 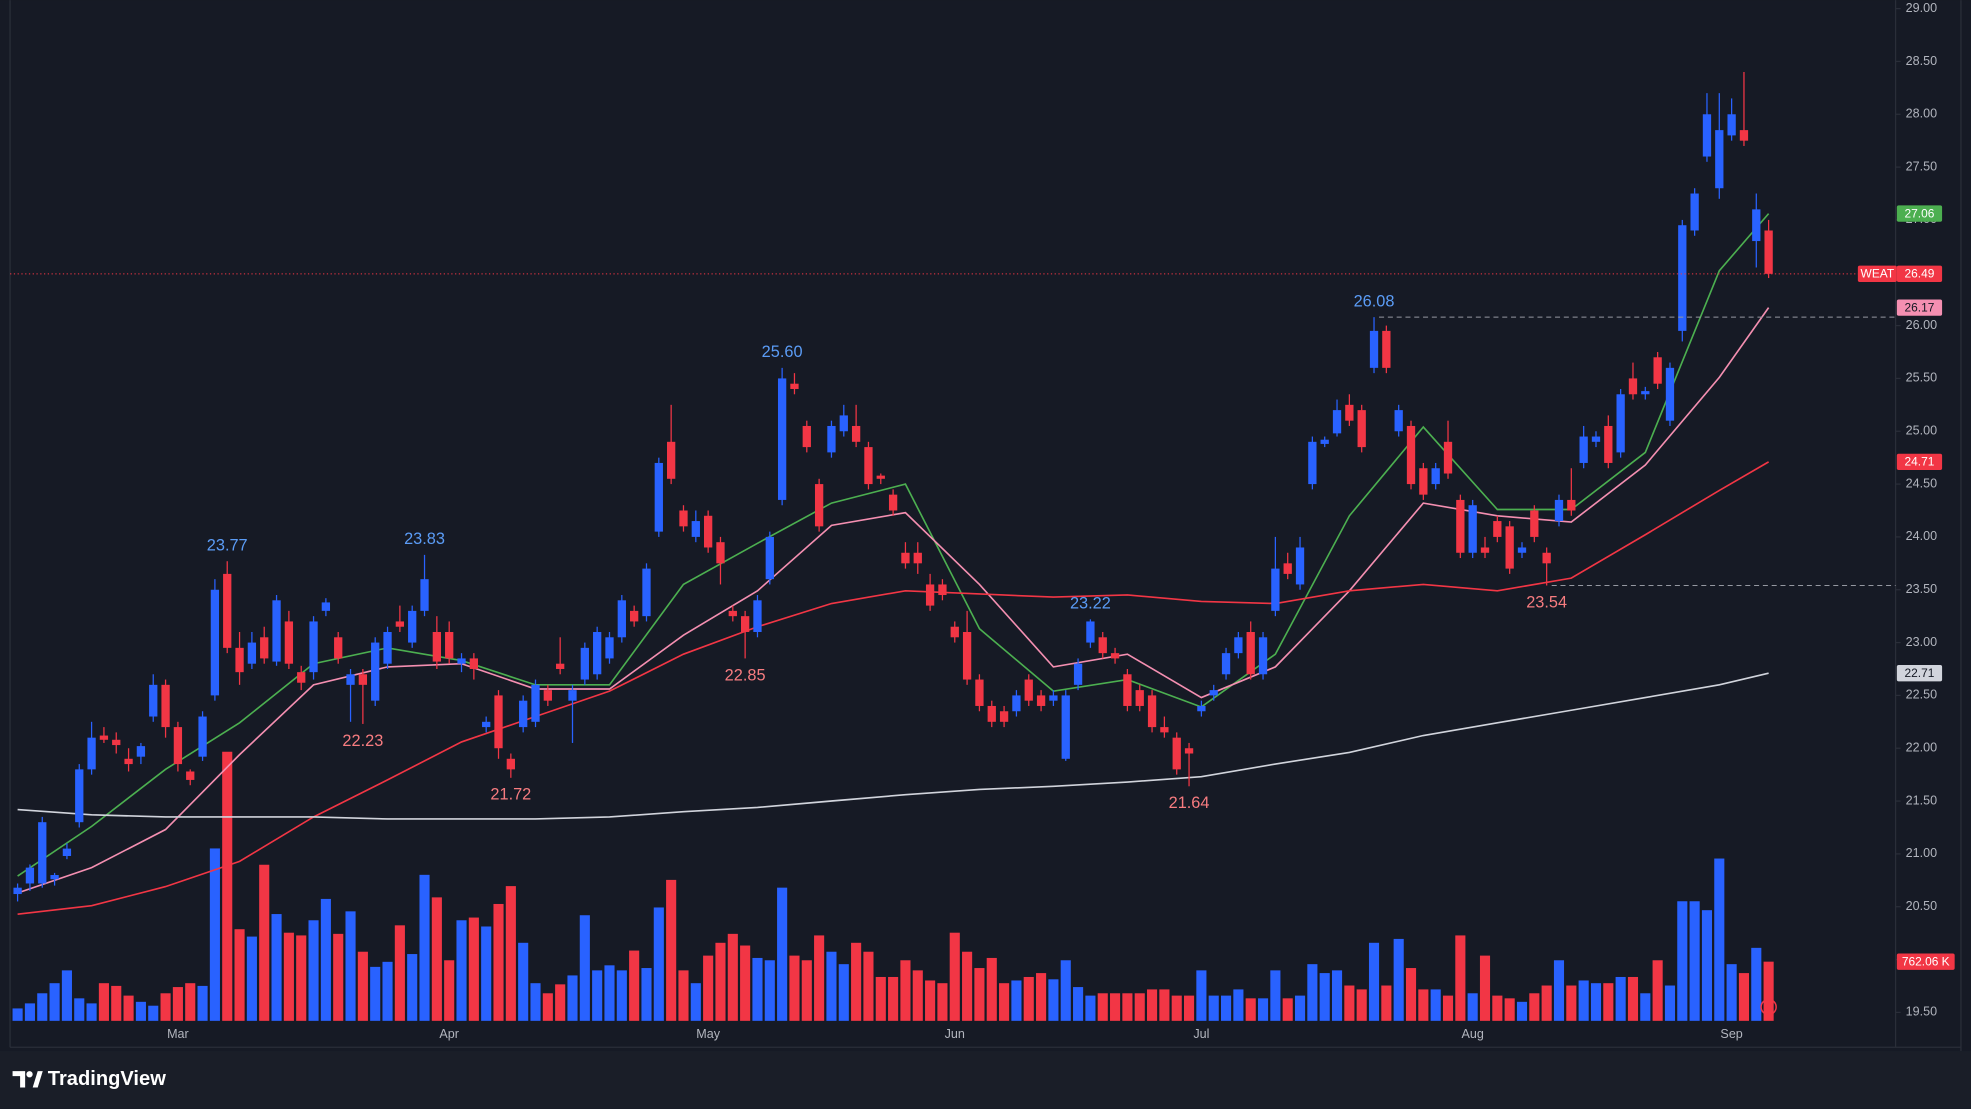 I want to click on last-price-tag: 26.49, so click(x=1920, y=274).